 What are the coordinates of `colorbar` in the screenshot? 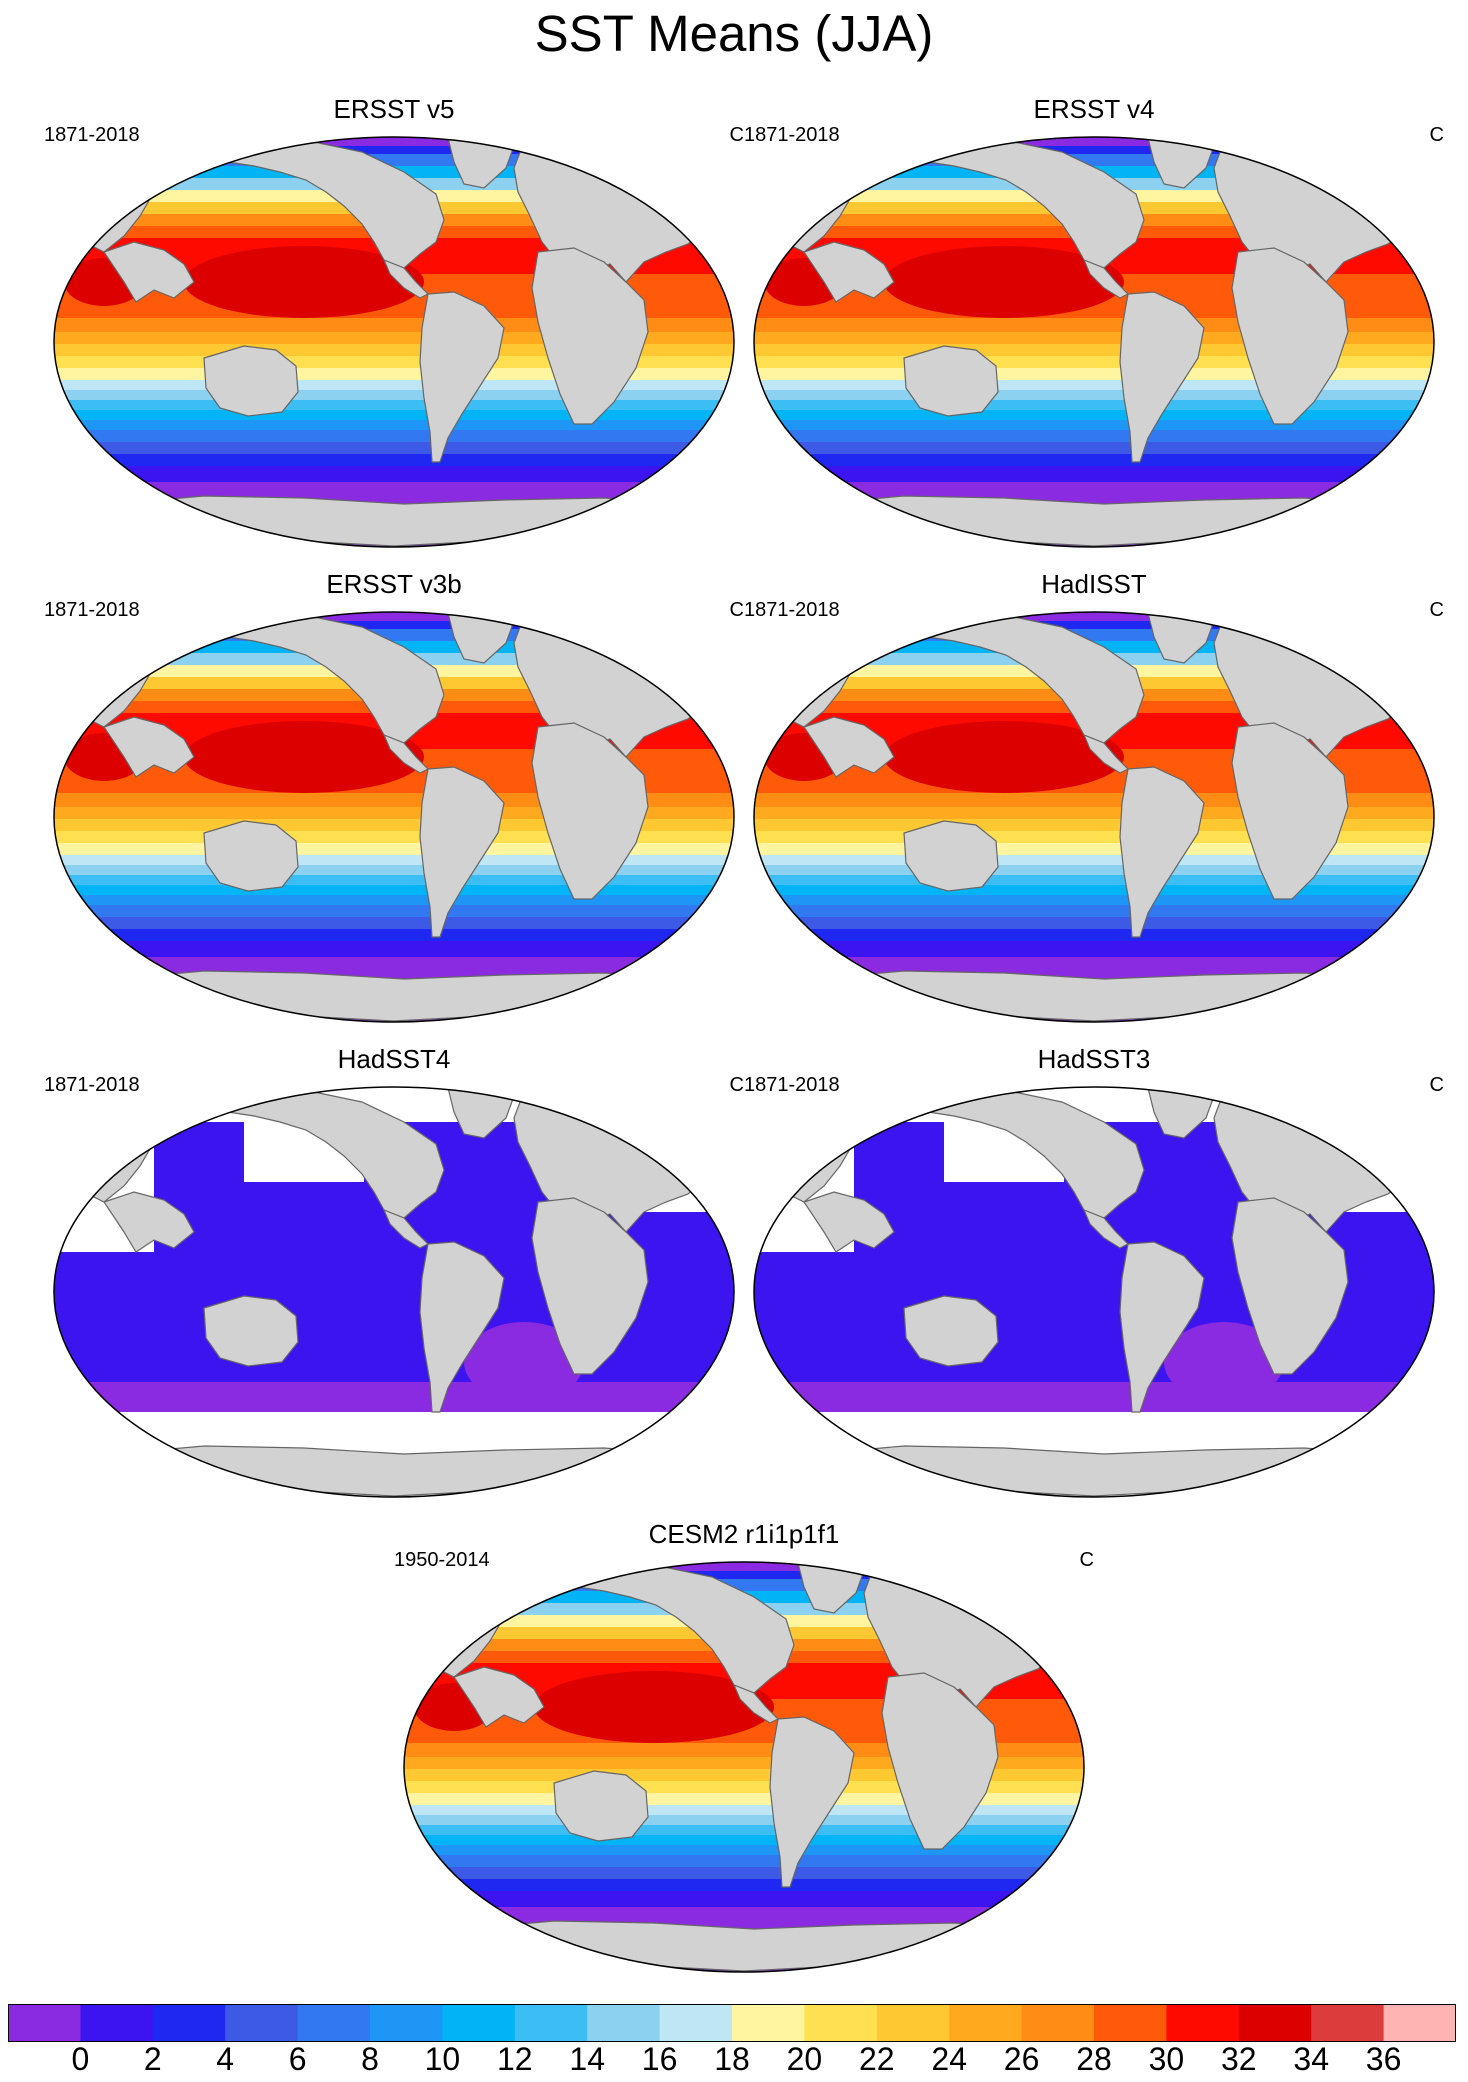 It's located at (732, 2023).